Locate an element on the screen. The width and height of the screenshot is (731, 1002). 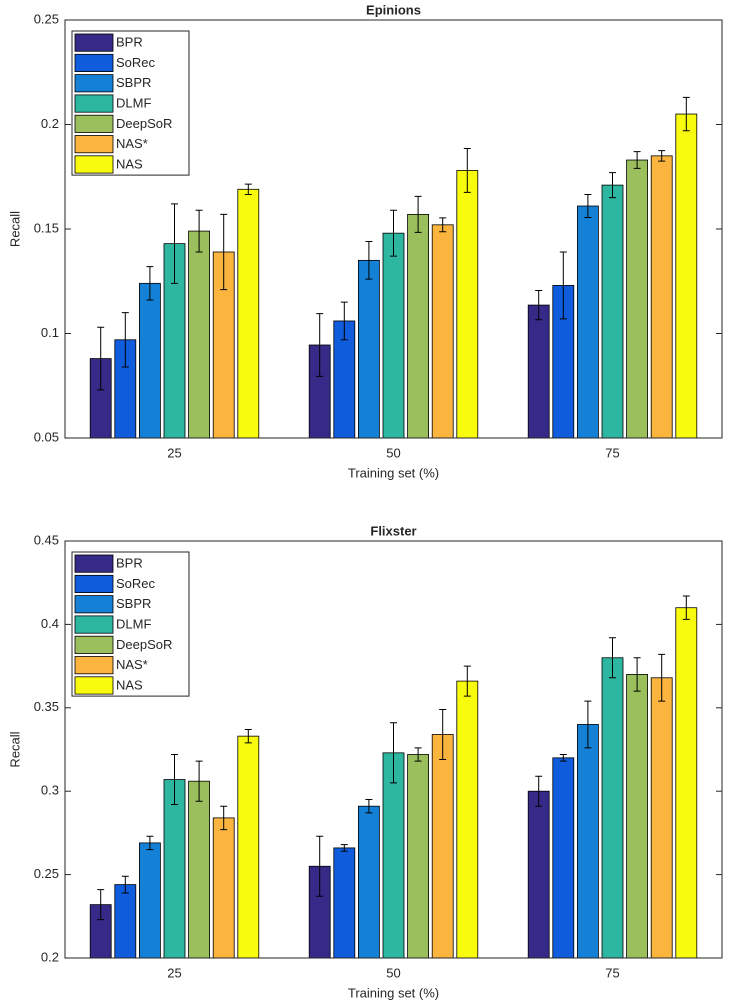
chart-title: Epinions is located at coordinates (393, 9).